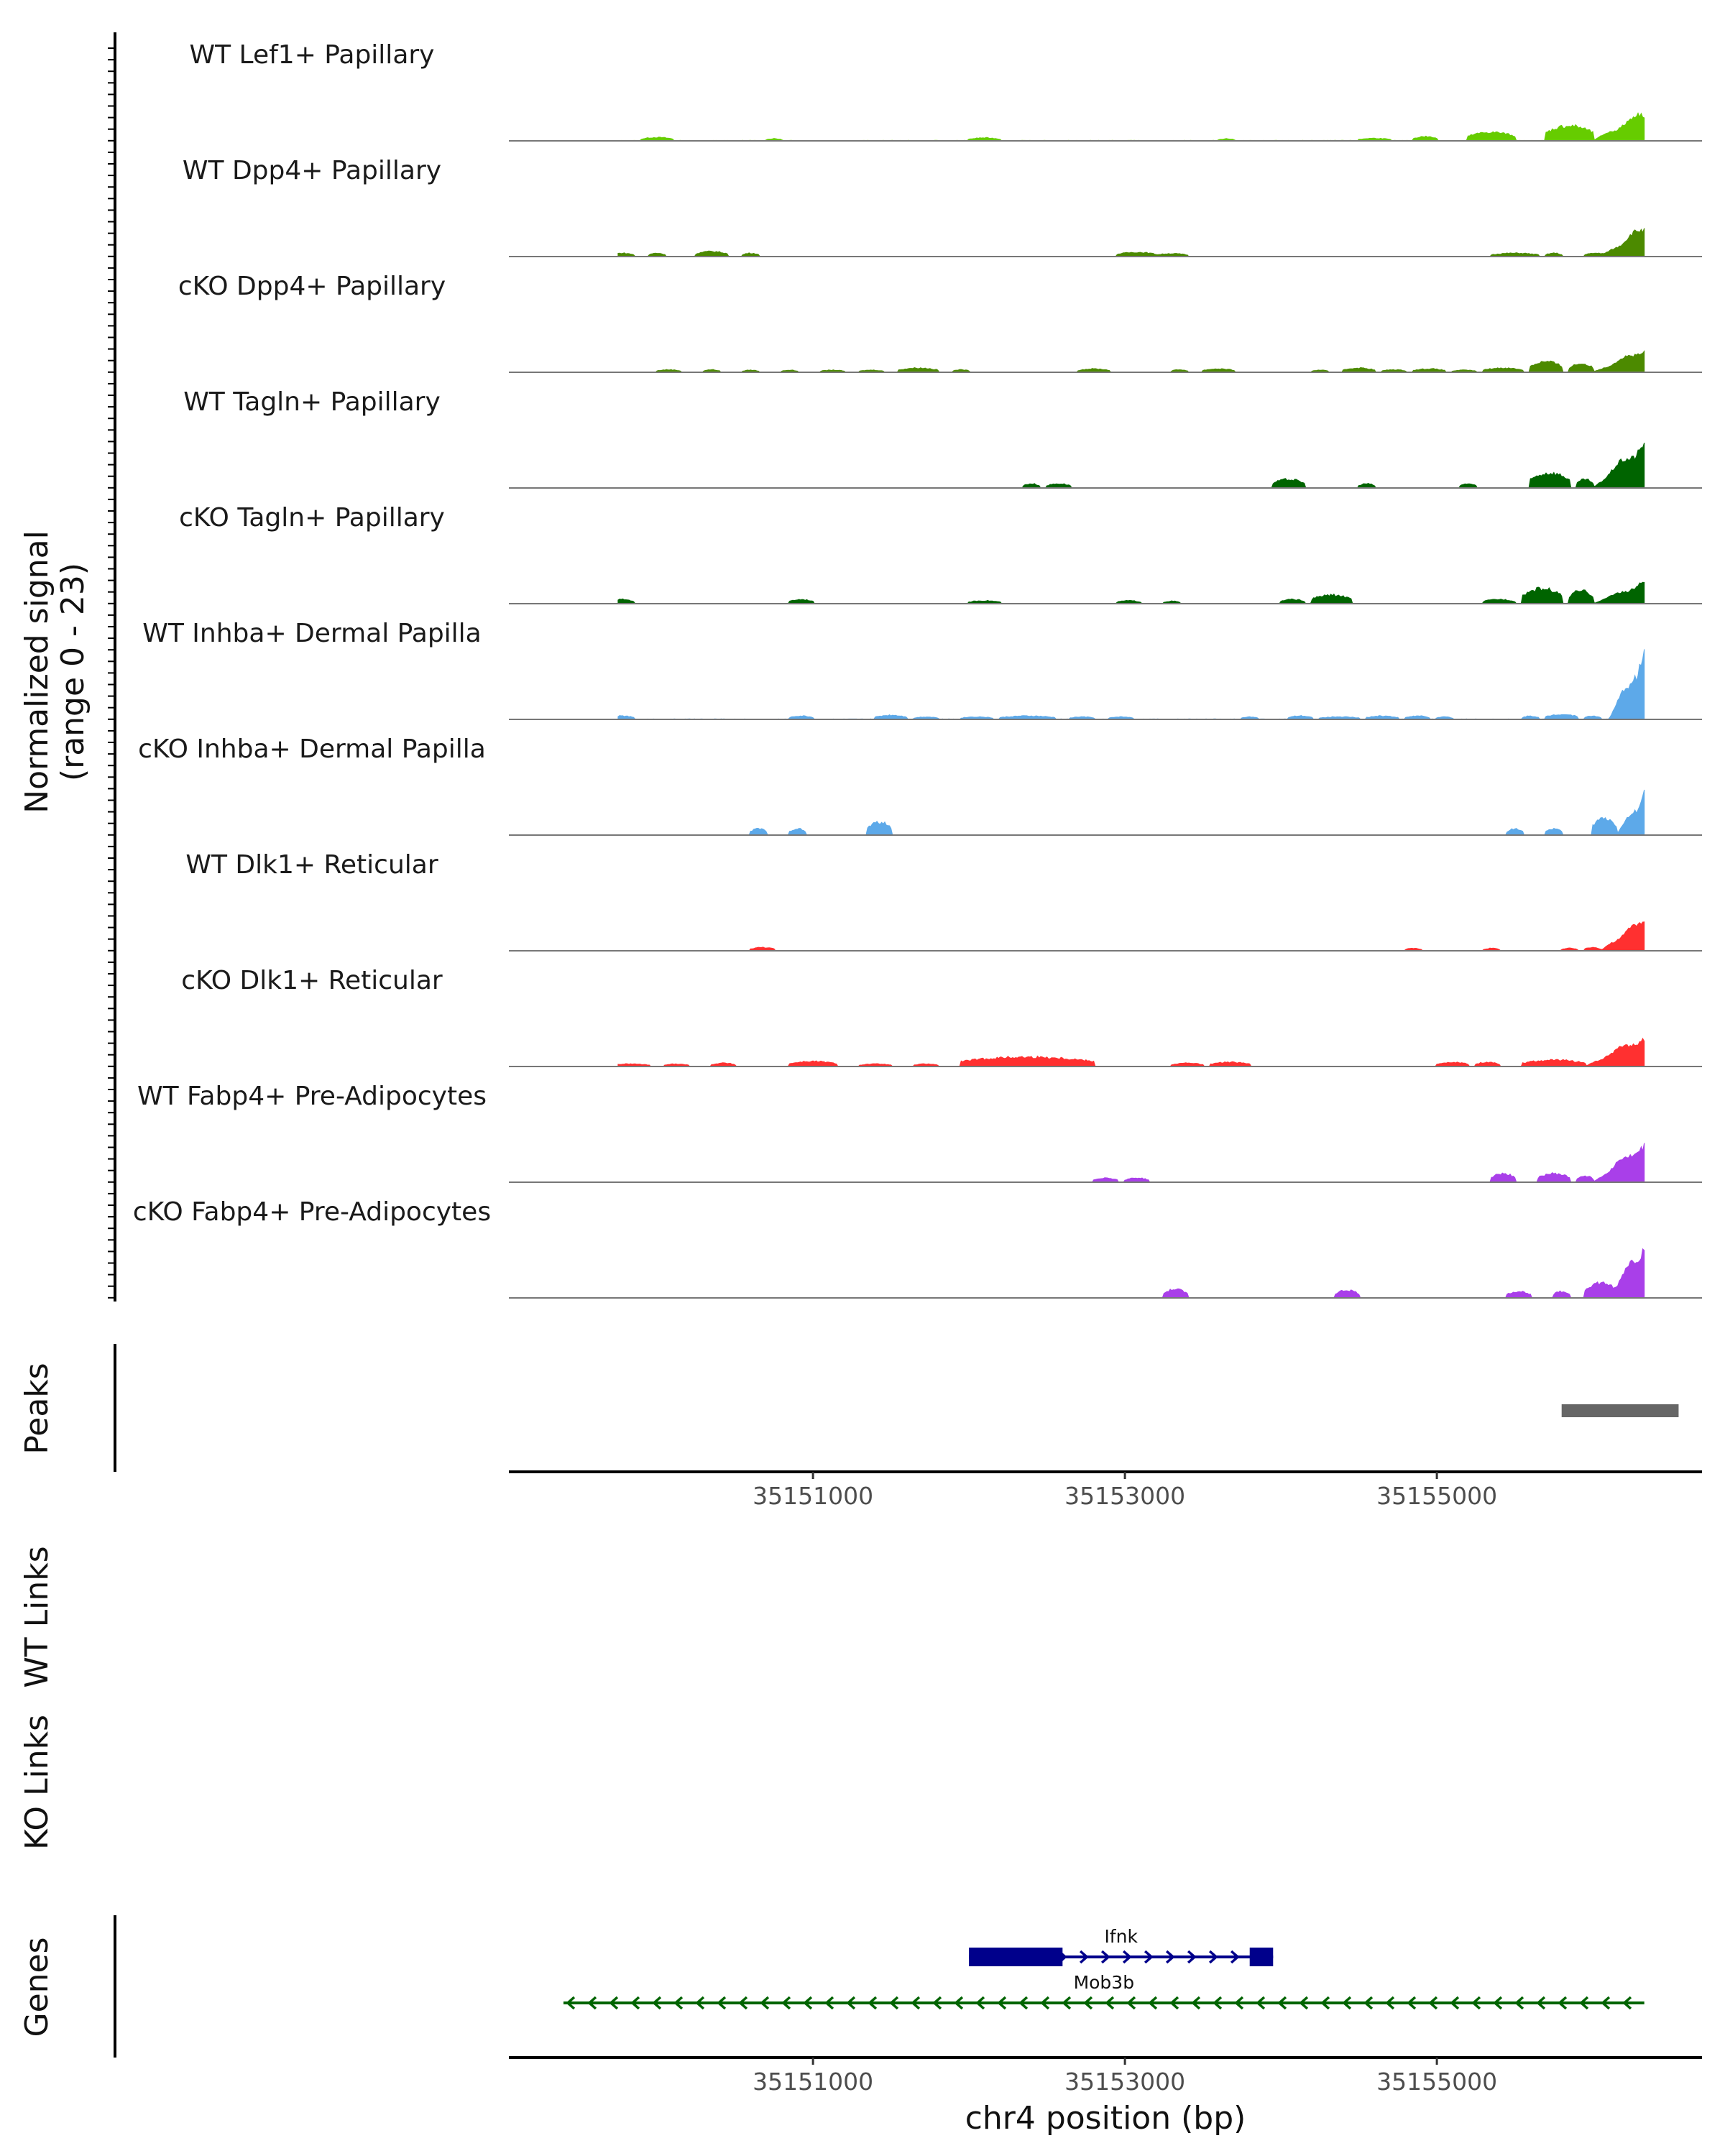 This screenshot has width=1725, height=2156. What do you see at coordinates (312, 518) in the screenshot?
I see `track-label: cKO Tagln+ Papillary` at bounding box center [312, 518].